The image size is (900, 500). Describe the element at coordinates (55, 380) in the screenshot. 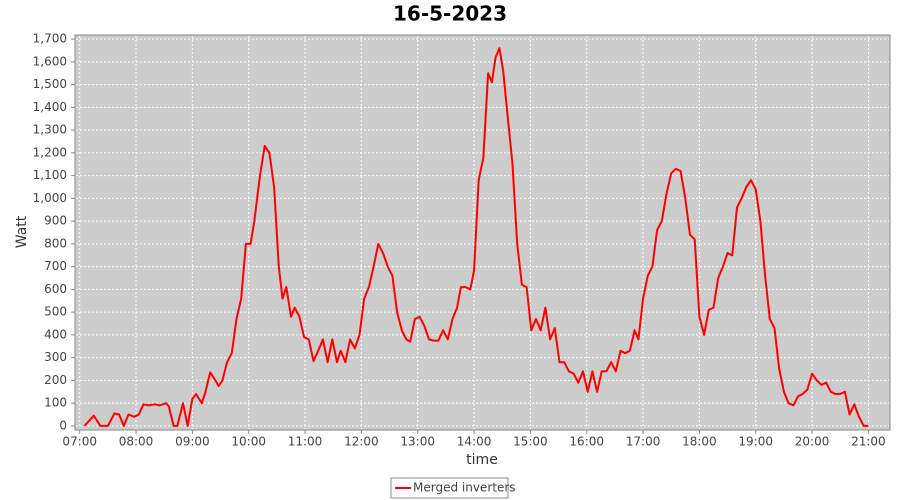

I see `y-tick-label: 200` at that location.